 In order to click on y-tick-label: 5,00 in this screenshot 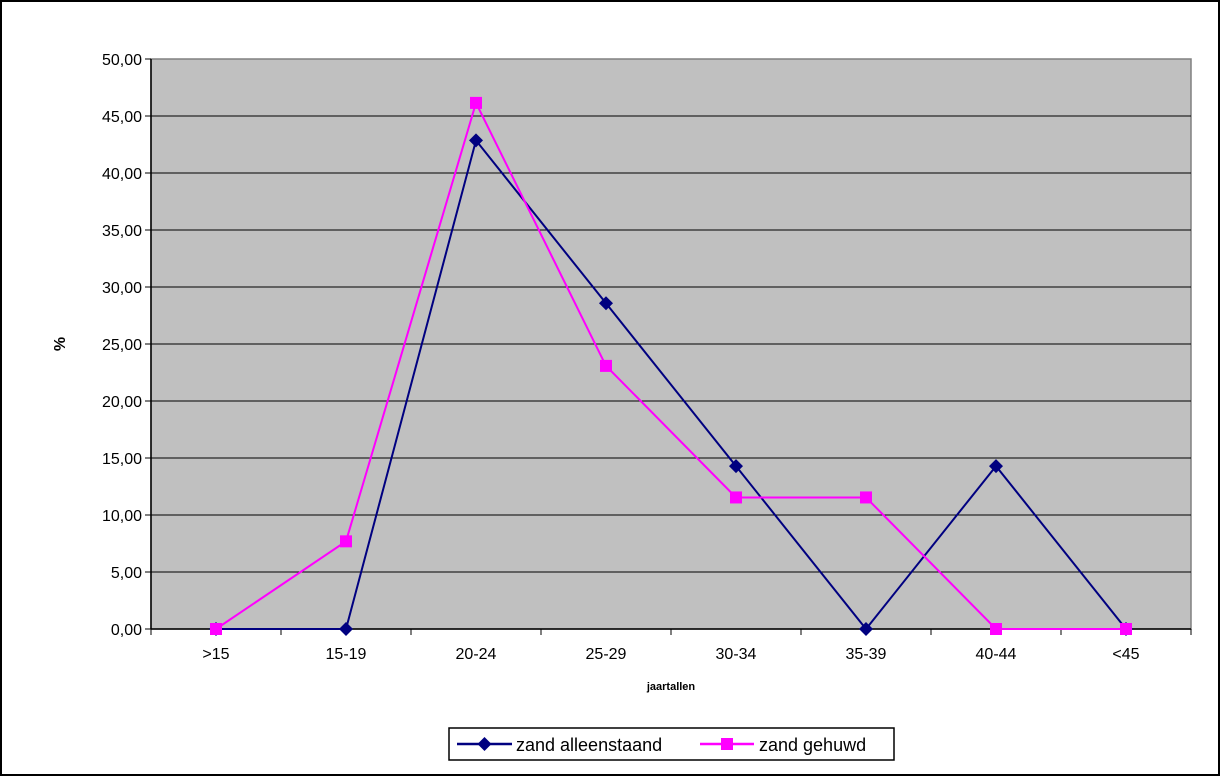, I will do `click(126, 573)`.